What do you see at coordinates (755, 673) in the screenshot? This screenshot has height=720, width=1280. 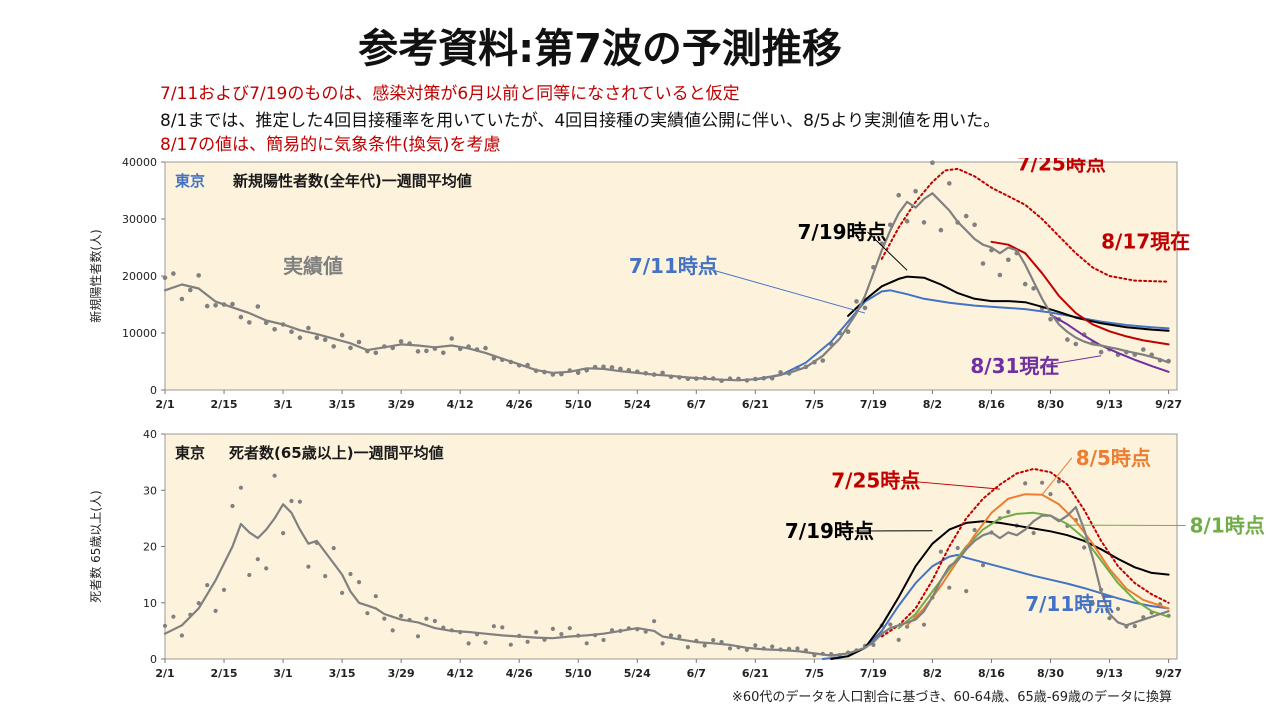 I see `x-tick-label: 6/21` at bounding box center [755, 673].